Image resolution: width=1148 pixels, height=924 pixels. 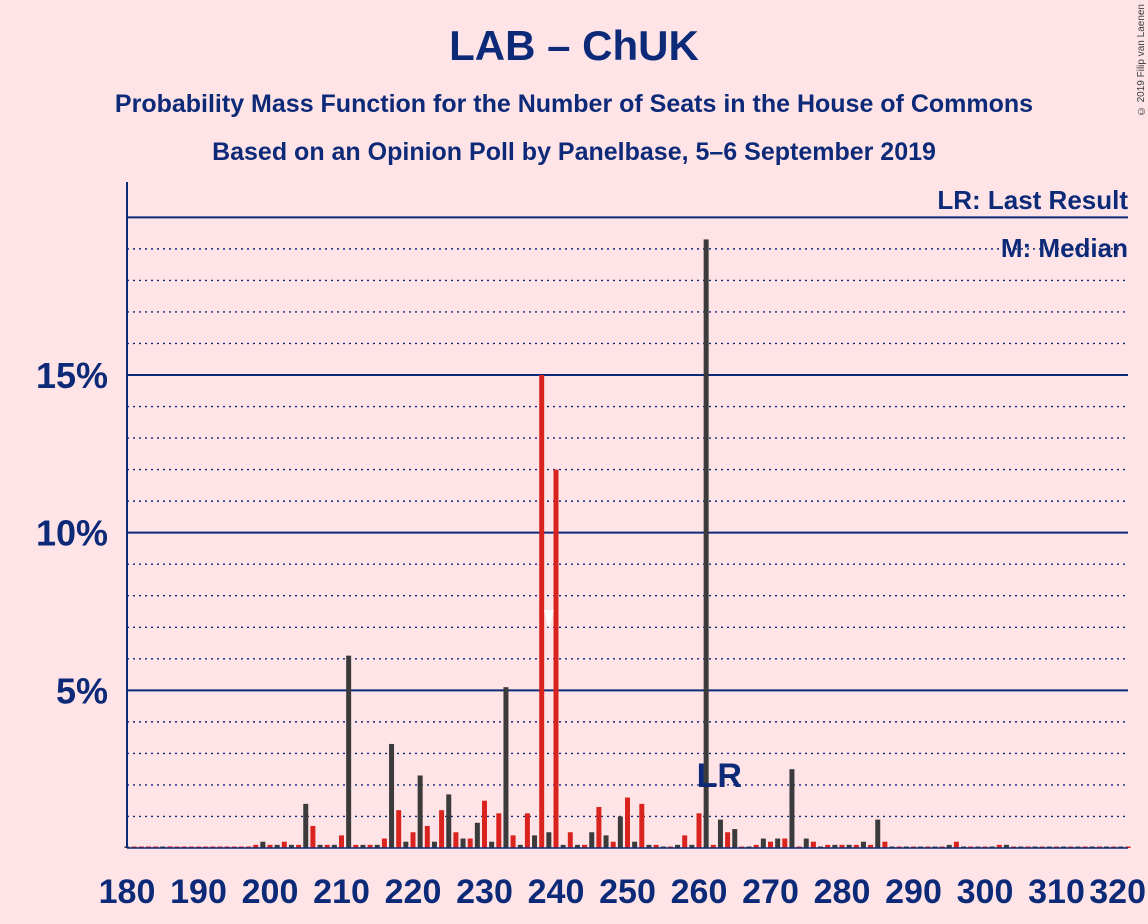 What do you see at coordinates (1056, 892) in the screenshot?
I see `x-tick-label: 310` at bounding box center [1056, 892].